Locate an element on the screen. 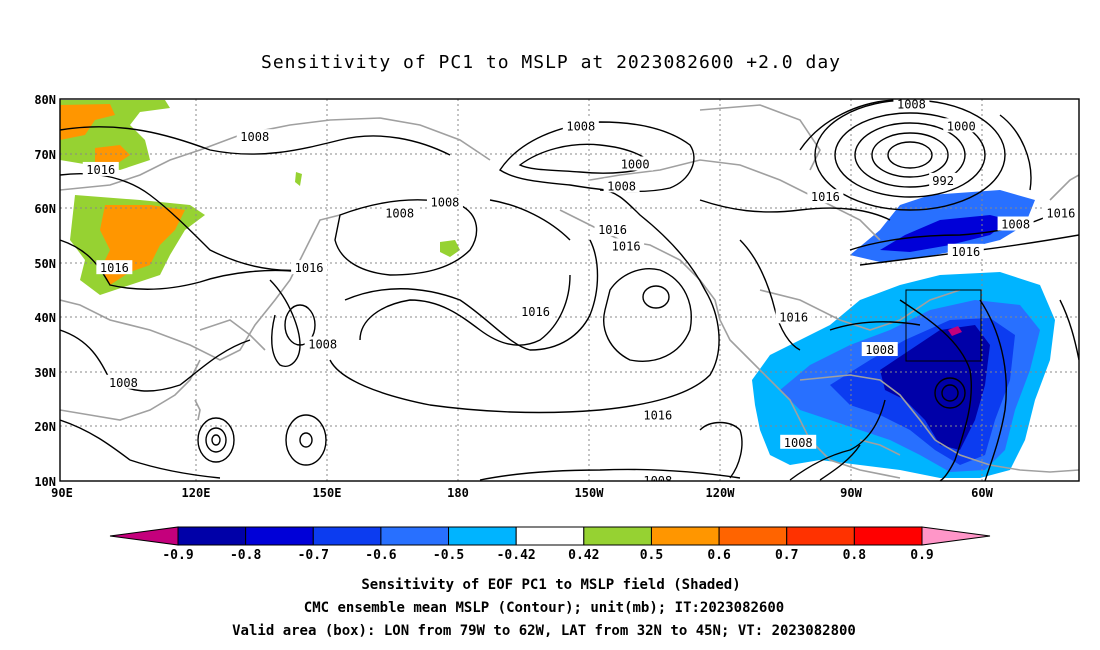 The width and height of the screenshot is (1100, 650). colorbar-tick-label: -0.5 is located at coordinates (448, 555).